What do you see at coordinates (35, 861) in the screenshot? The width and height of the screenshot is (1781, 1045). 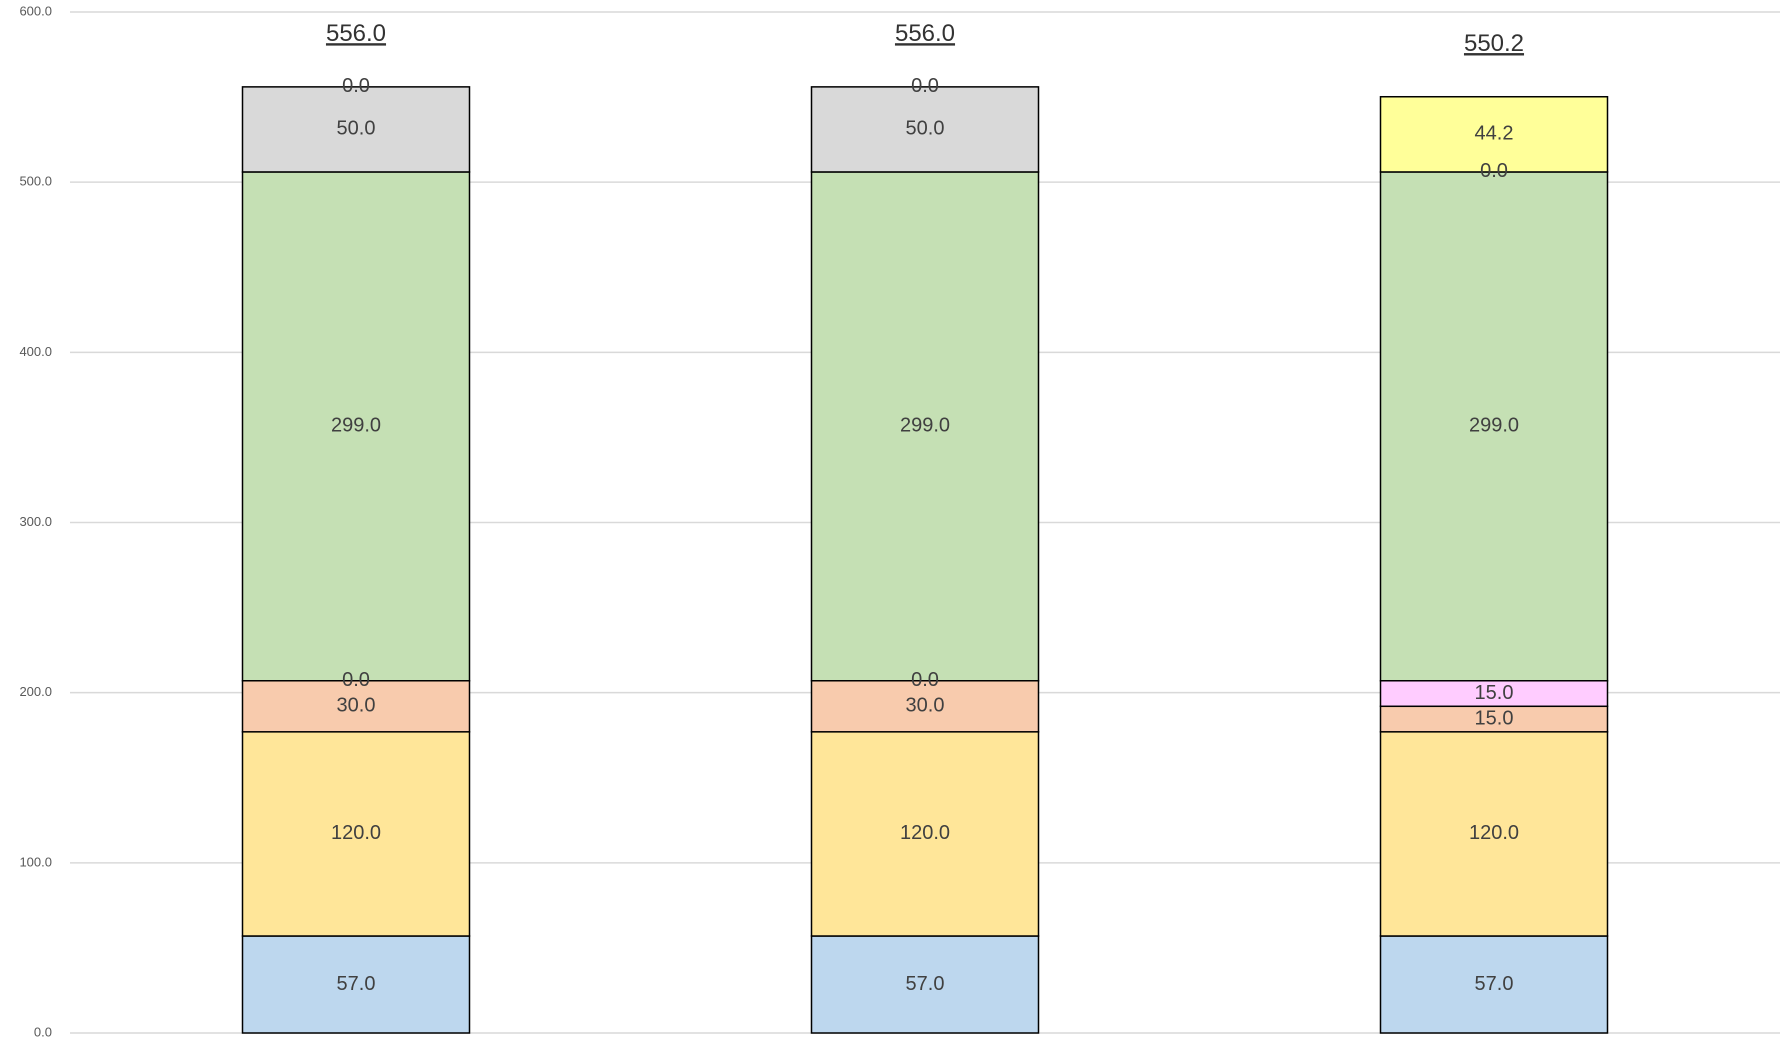 I see `y-tick-label: 100.0` at bounding box center [35, 861].